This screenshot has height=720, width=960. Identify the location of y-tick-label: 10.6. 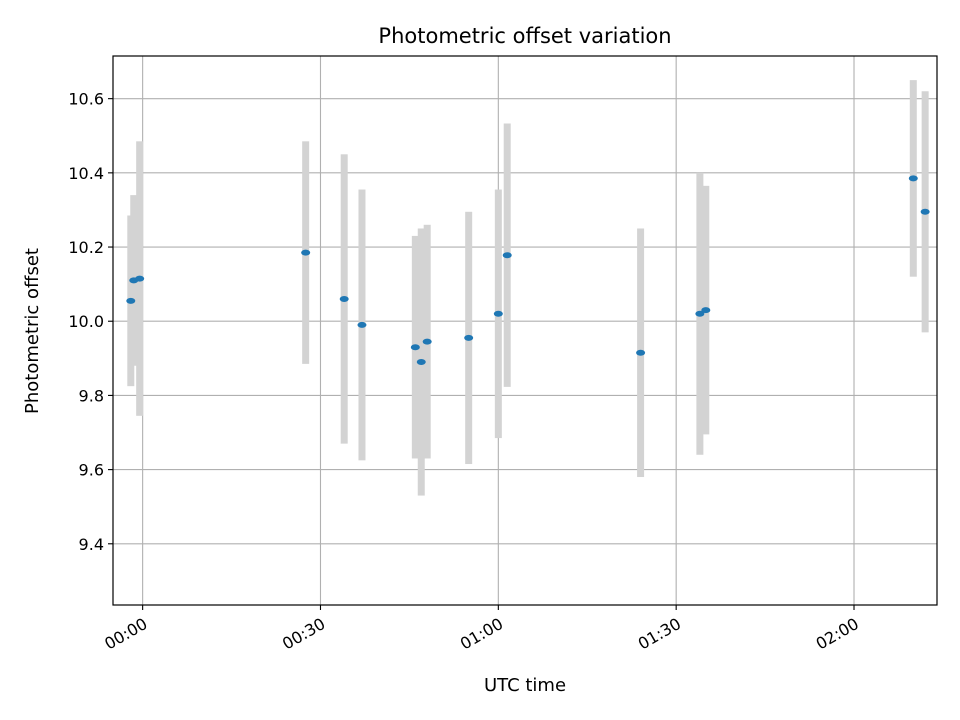
(86, 99).